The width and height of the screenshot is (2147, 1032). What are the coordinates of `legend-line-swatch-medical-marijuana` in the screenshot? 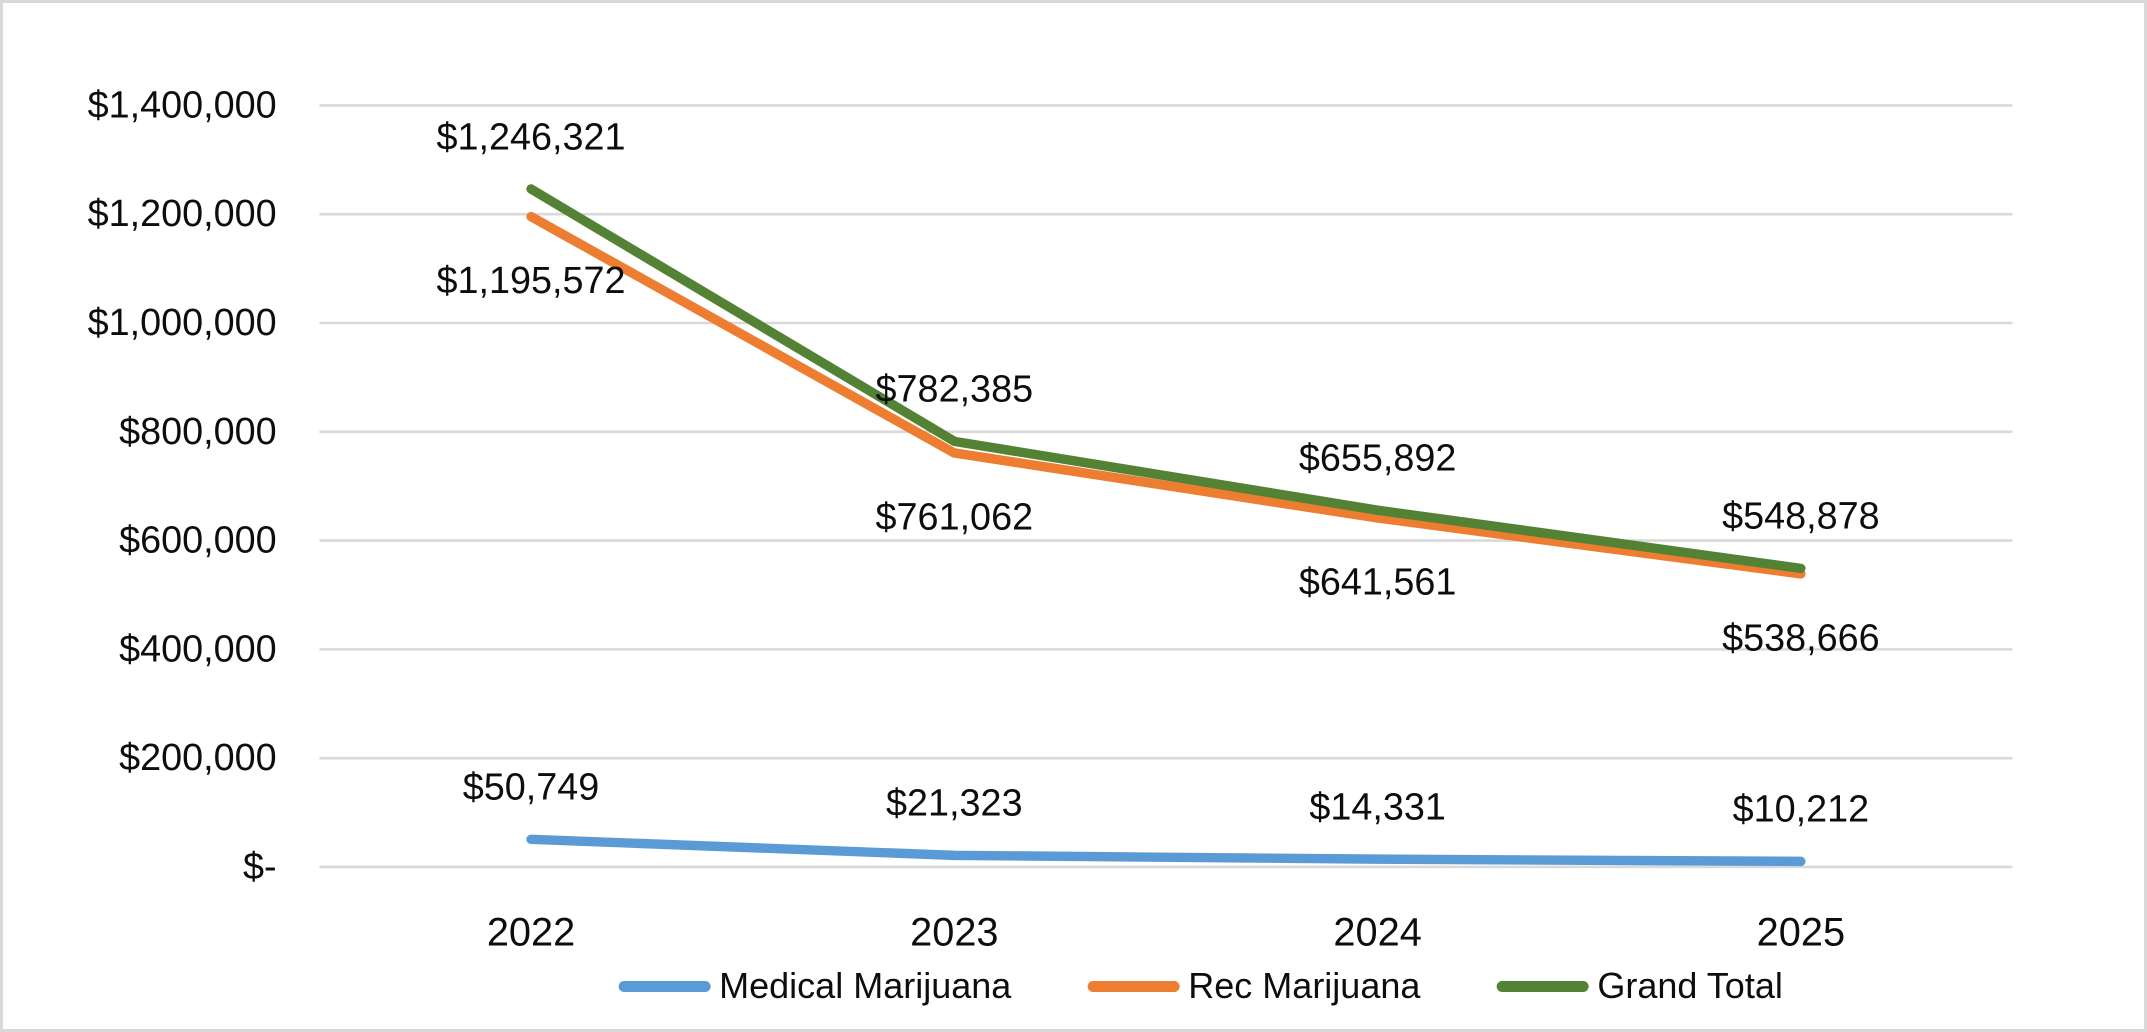 It's located at (664, 986).